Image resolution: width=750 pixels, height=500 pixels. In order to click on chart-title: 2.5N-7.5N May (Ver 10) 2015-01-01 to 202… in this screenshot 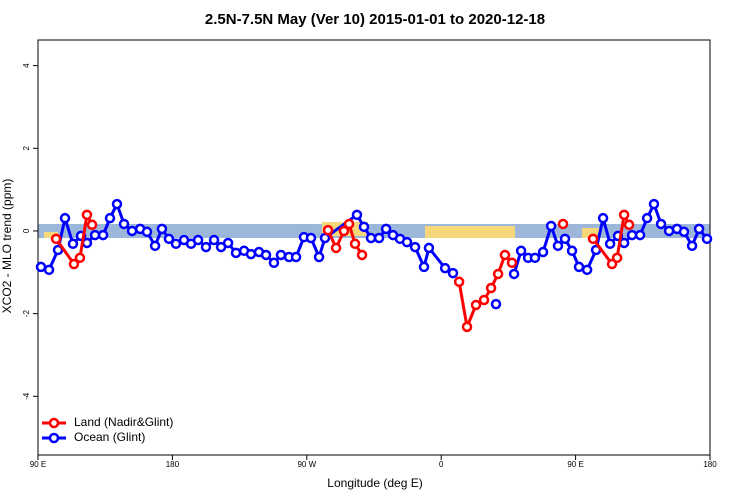, I will do `click(375, 19)`.